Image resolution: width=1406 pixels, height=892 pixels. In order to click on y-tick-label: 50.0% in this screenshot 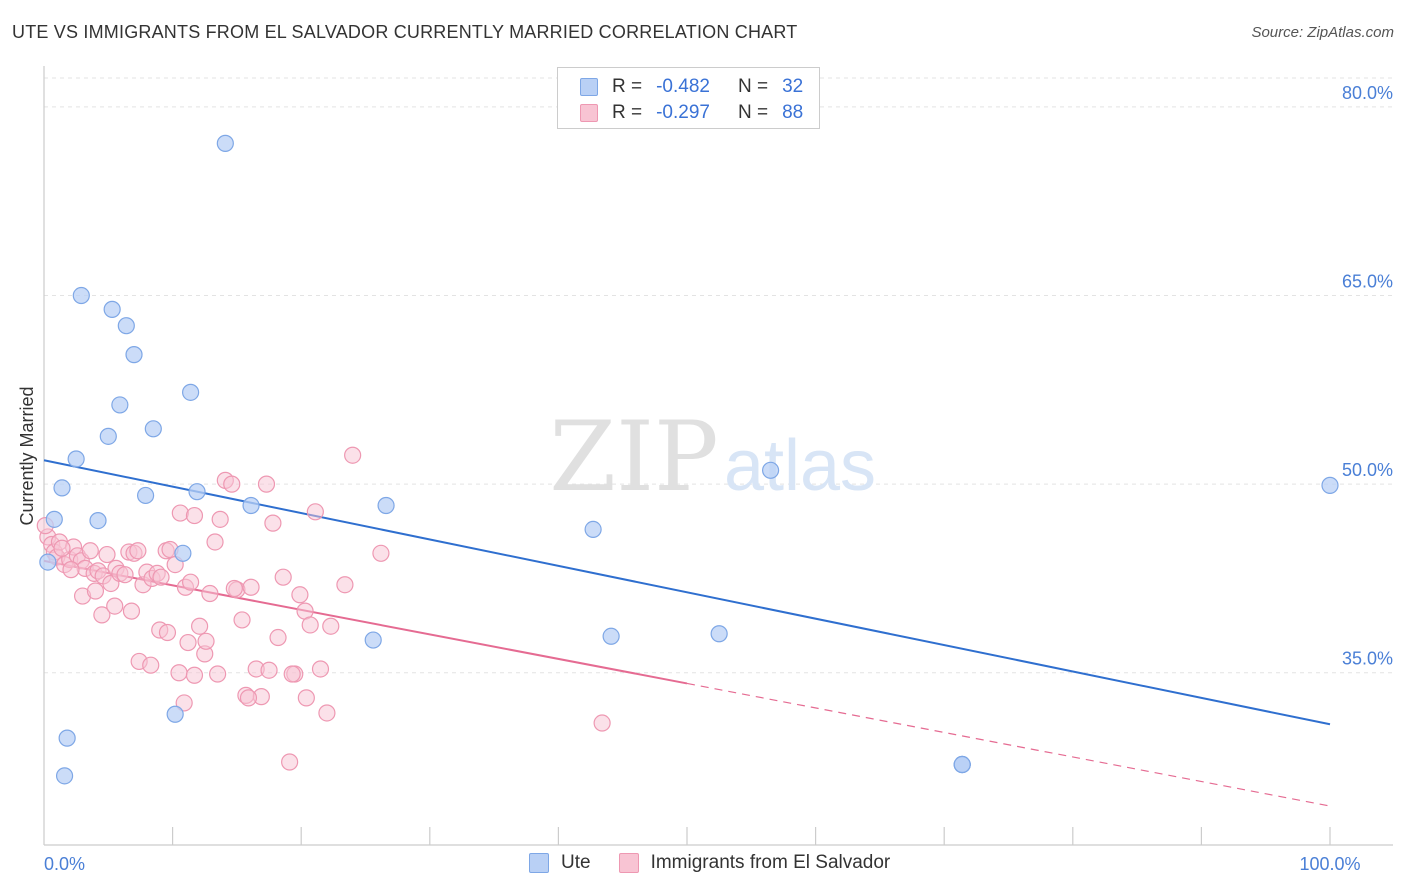, I will do `click(1367, 470)`.